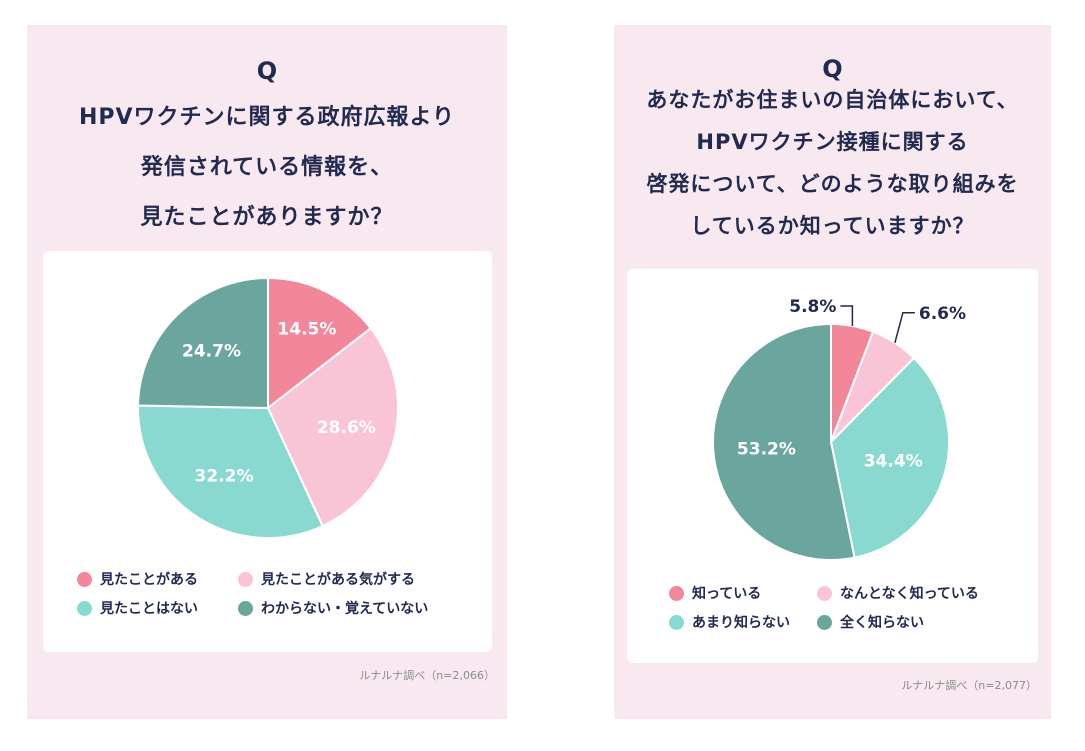  I want to click on legend-item: あまり知らない, so click(729, 622).